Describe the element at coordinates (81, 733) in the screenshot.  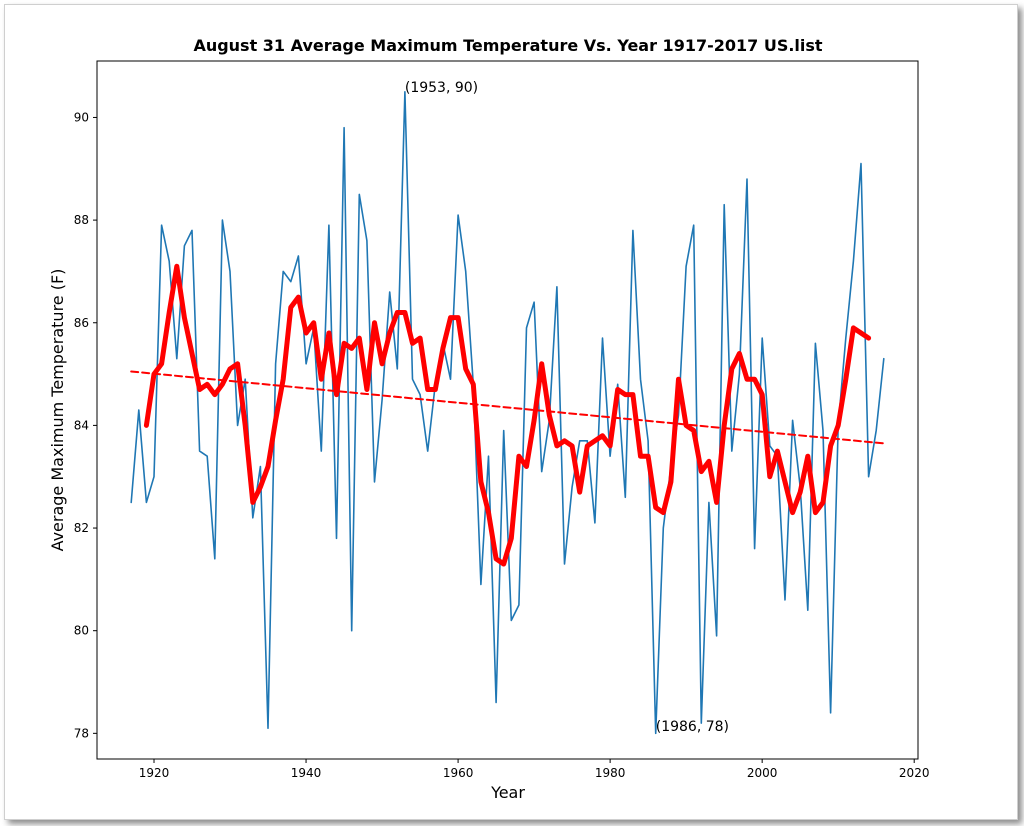
I see `y-tick-label: 78` at that location.